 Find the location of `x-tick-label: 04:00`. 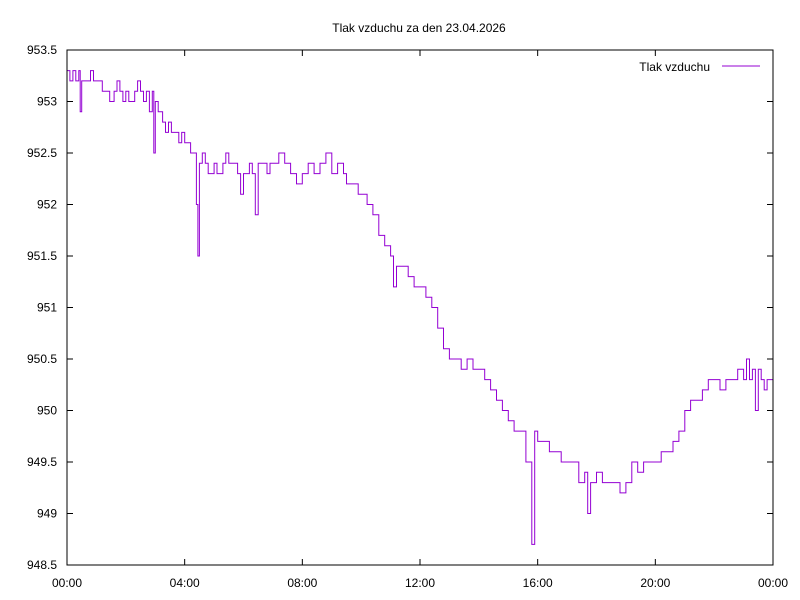

x-tick-label: 04:00 is located at coordinates (185, 583).